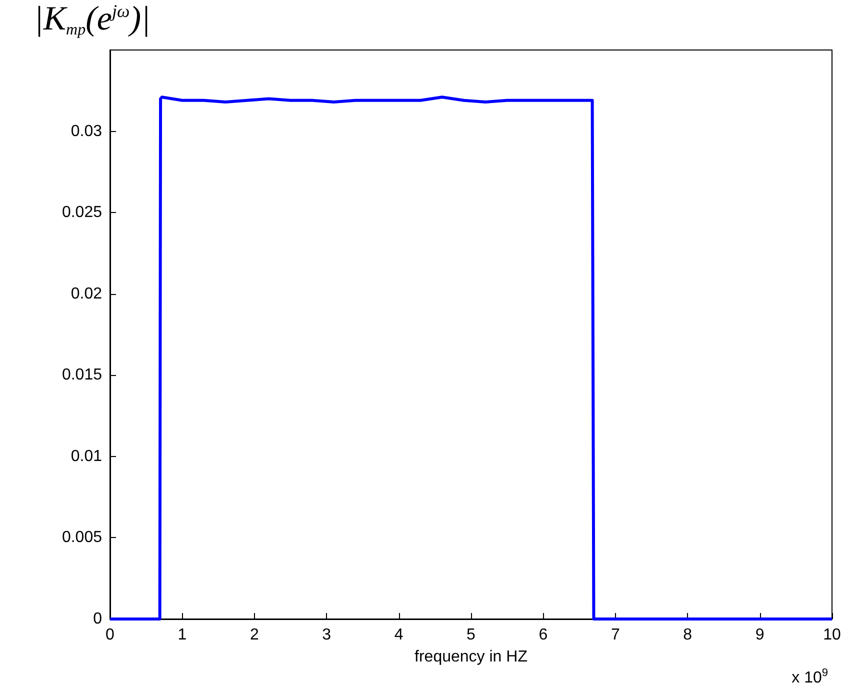 The width and height of the screenshot is (846, 690). I want to click on y-tick-label: 0.005, so click(82, 537).